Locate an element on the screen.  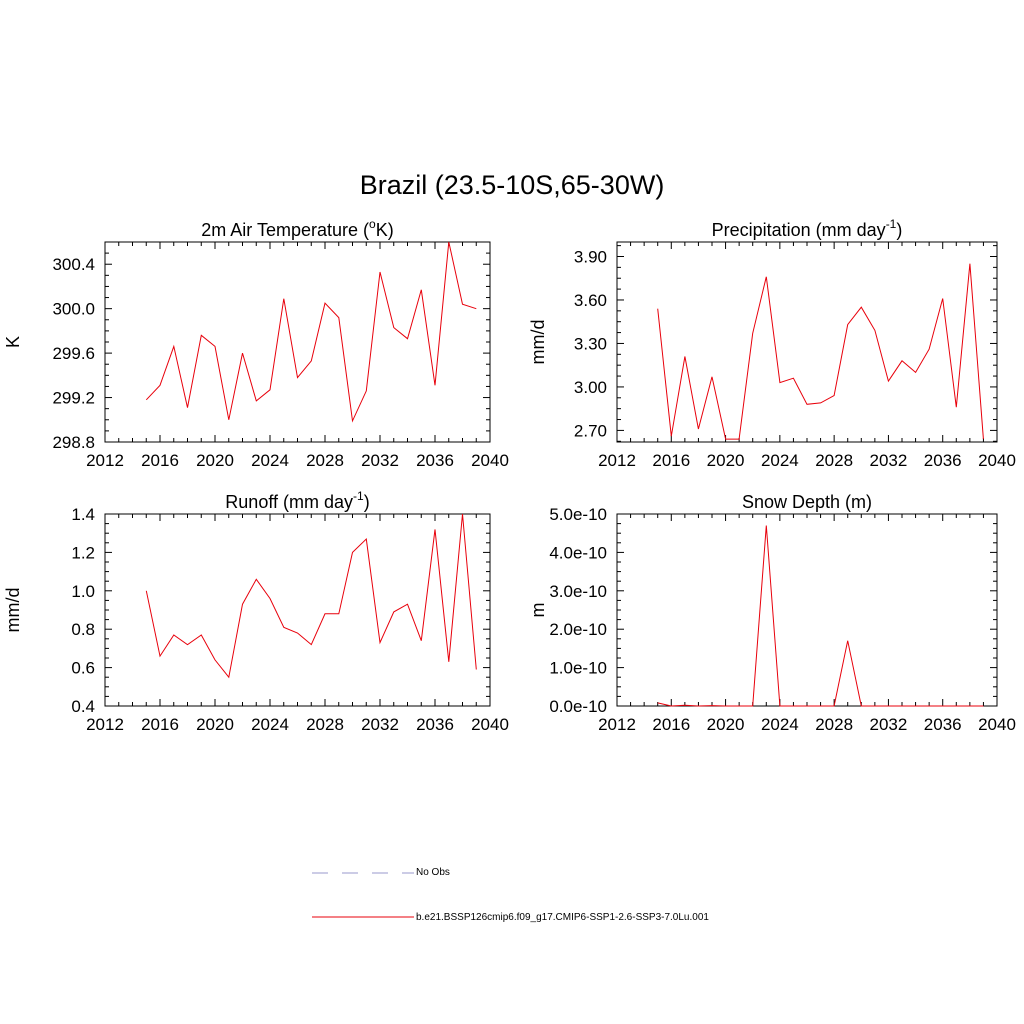
panel-title: Snow Depth (m) is located at coordinates (807, 502).